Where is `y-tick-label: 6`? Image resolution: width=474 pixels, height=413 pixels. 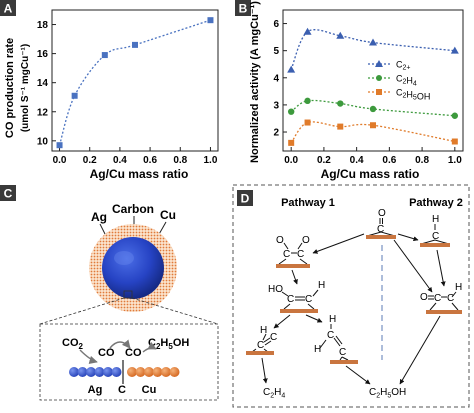 y-tick-label: 6 is located at coordinates (276, 24).